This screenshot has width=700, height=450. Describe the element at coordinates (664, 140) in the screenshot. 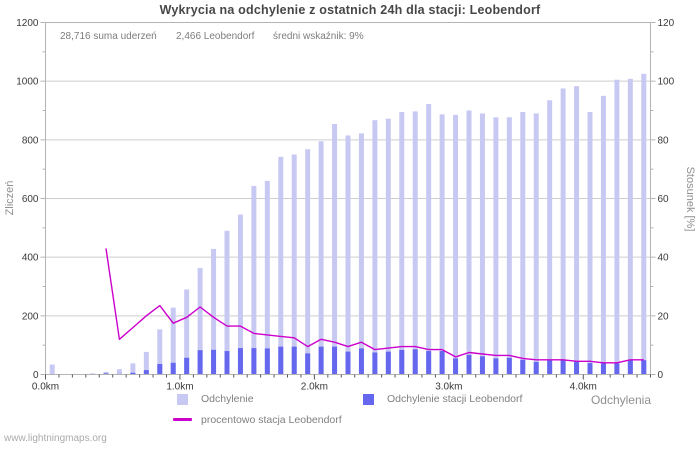

I see `y-right-tick-label: 80` at that location.